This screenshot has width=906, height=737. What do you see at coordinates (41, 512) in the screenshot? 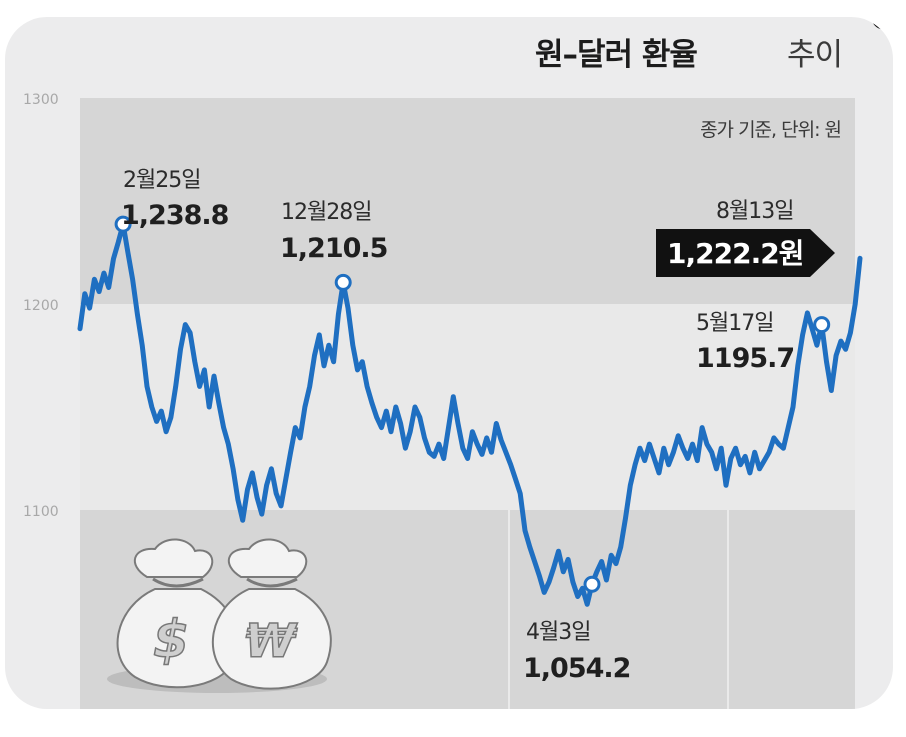
I see `y-tick-label: 1100` at bounding box center [41, 512].